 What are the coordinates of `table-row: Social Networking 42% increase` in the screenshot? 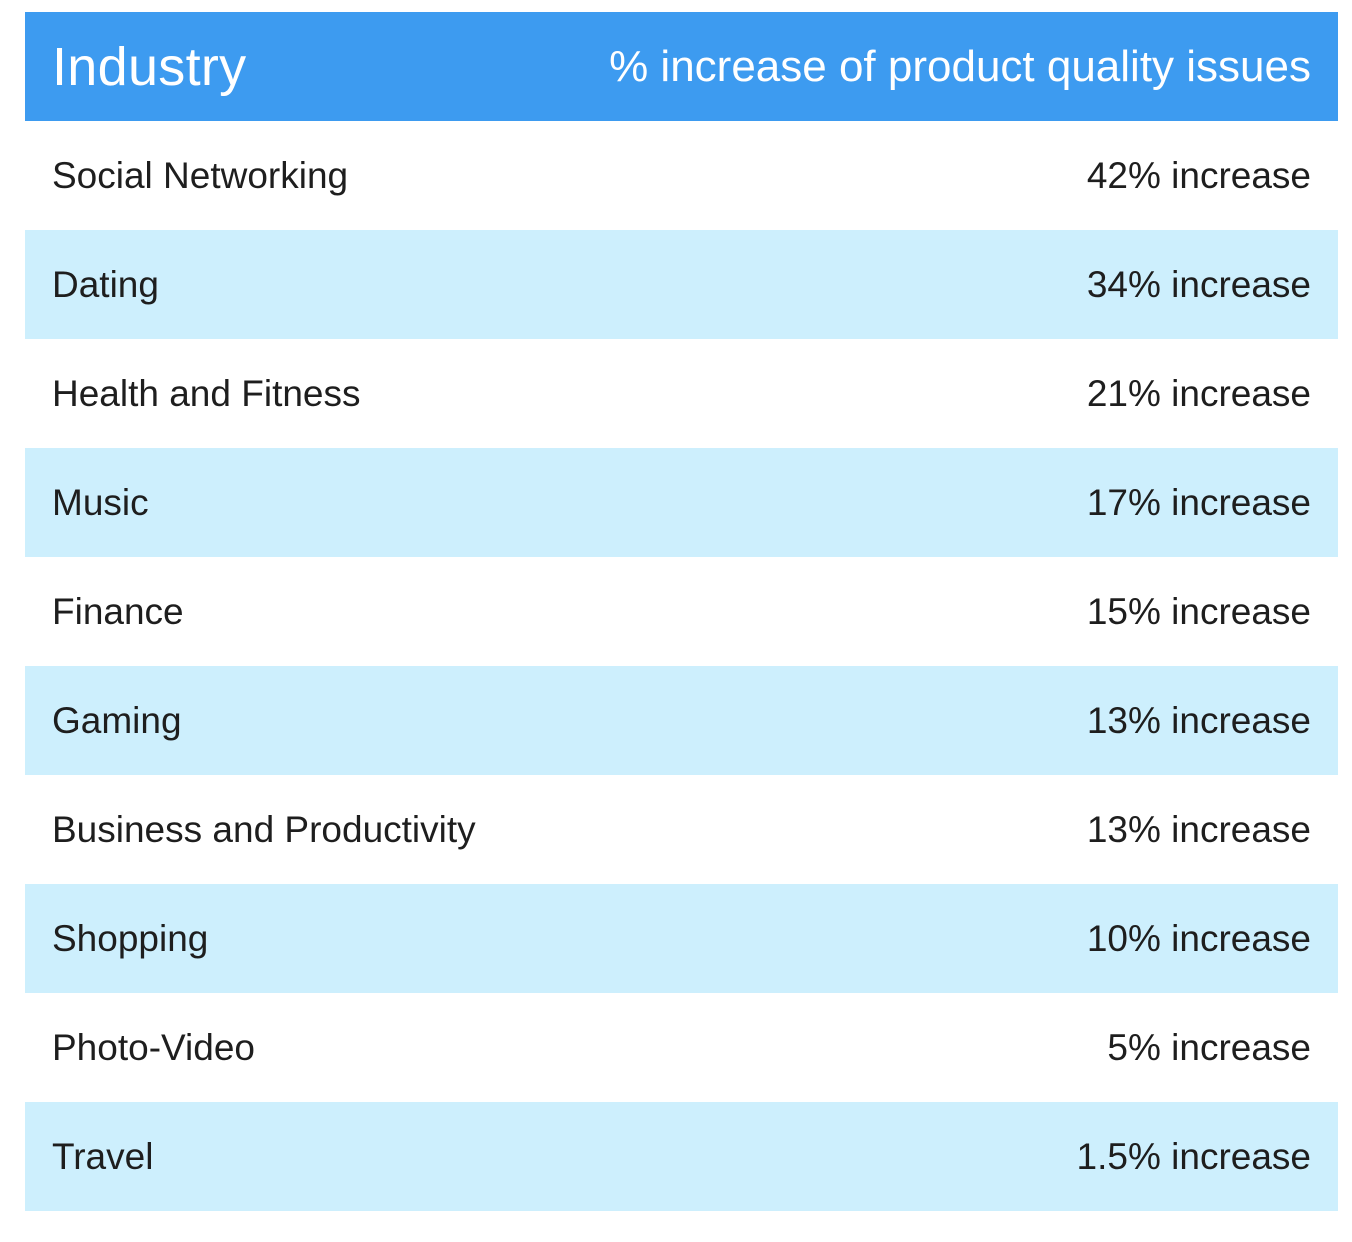 It's located at (681, 175).